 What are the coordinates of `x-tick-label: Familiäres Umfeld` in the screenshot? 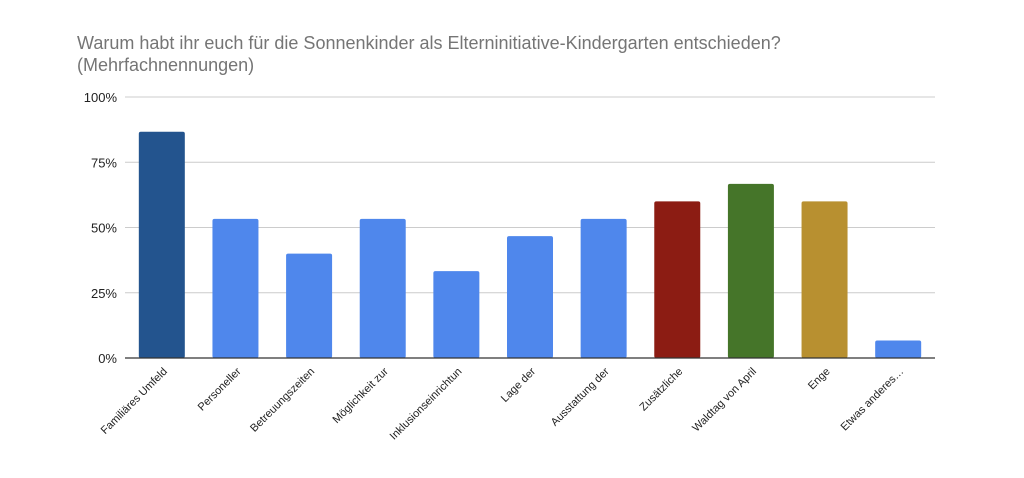 It's located at (134, 401).